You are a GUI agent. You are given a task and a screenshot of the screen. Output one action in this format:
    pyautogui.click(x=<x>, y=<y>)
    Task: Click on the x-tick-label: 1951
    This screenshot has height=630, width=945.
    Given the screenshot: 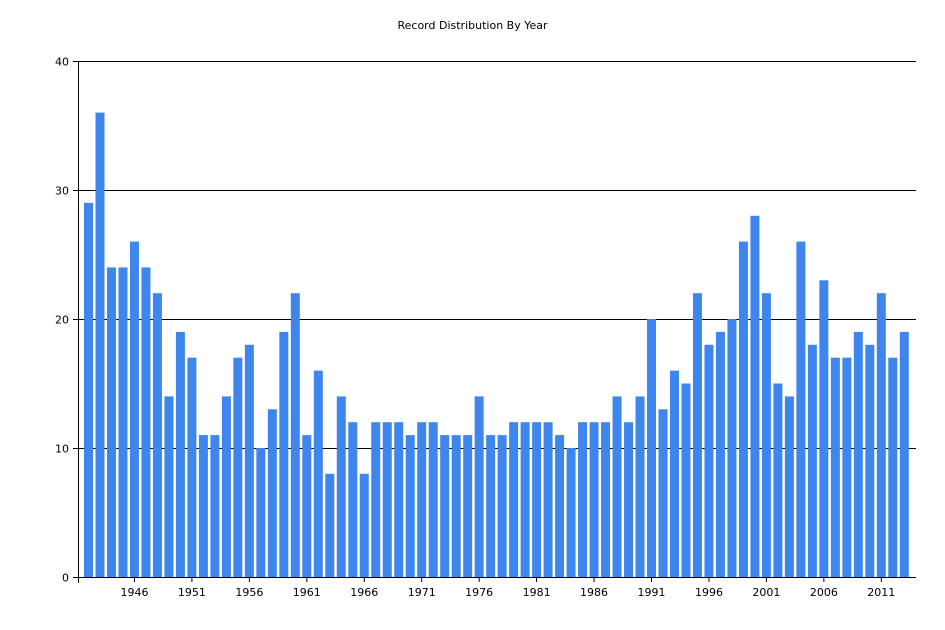 What is the action you would take?
    pyautogui.click(x=192, y=592)
    